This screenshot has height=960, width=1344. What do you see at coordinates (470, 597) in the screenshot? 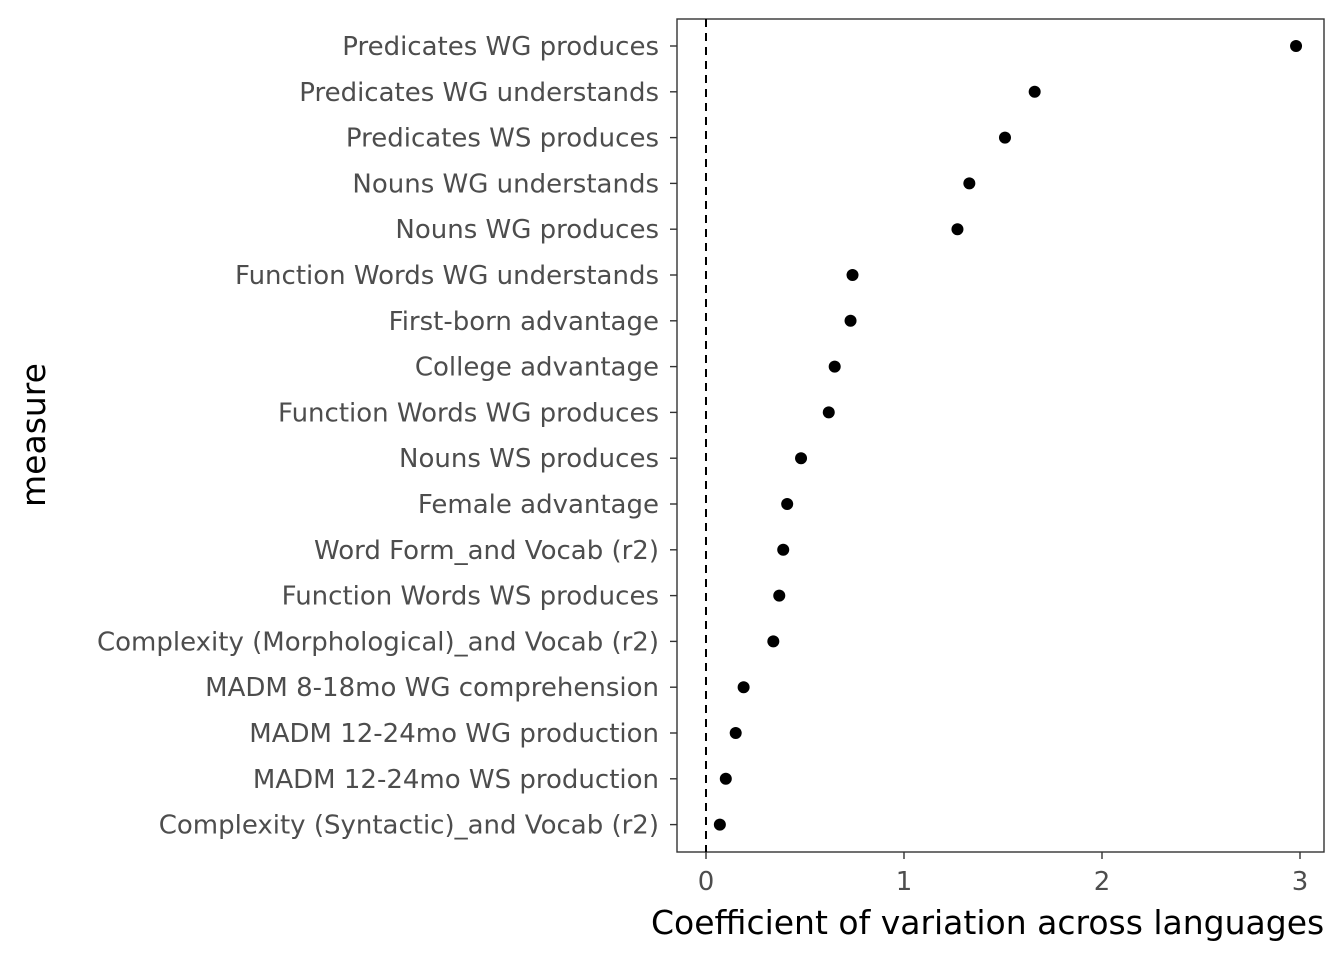
I see `y-tick-label: Function Words WS produces` at bounding box center [470, 597].